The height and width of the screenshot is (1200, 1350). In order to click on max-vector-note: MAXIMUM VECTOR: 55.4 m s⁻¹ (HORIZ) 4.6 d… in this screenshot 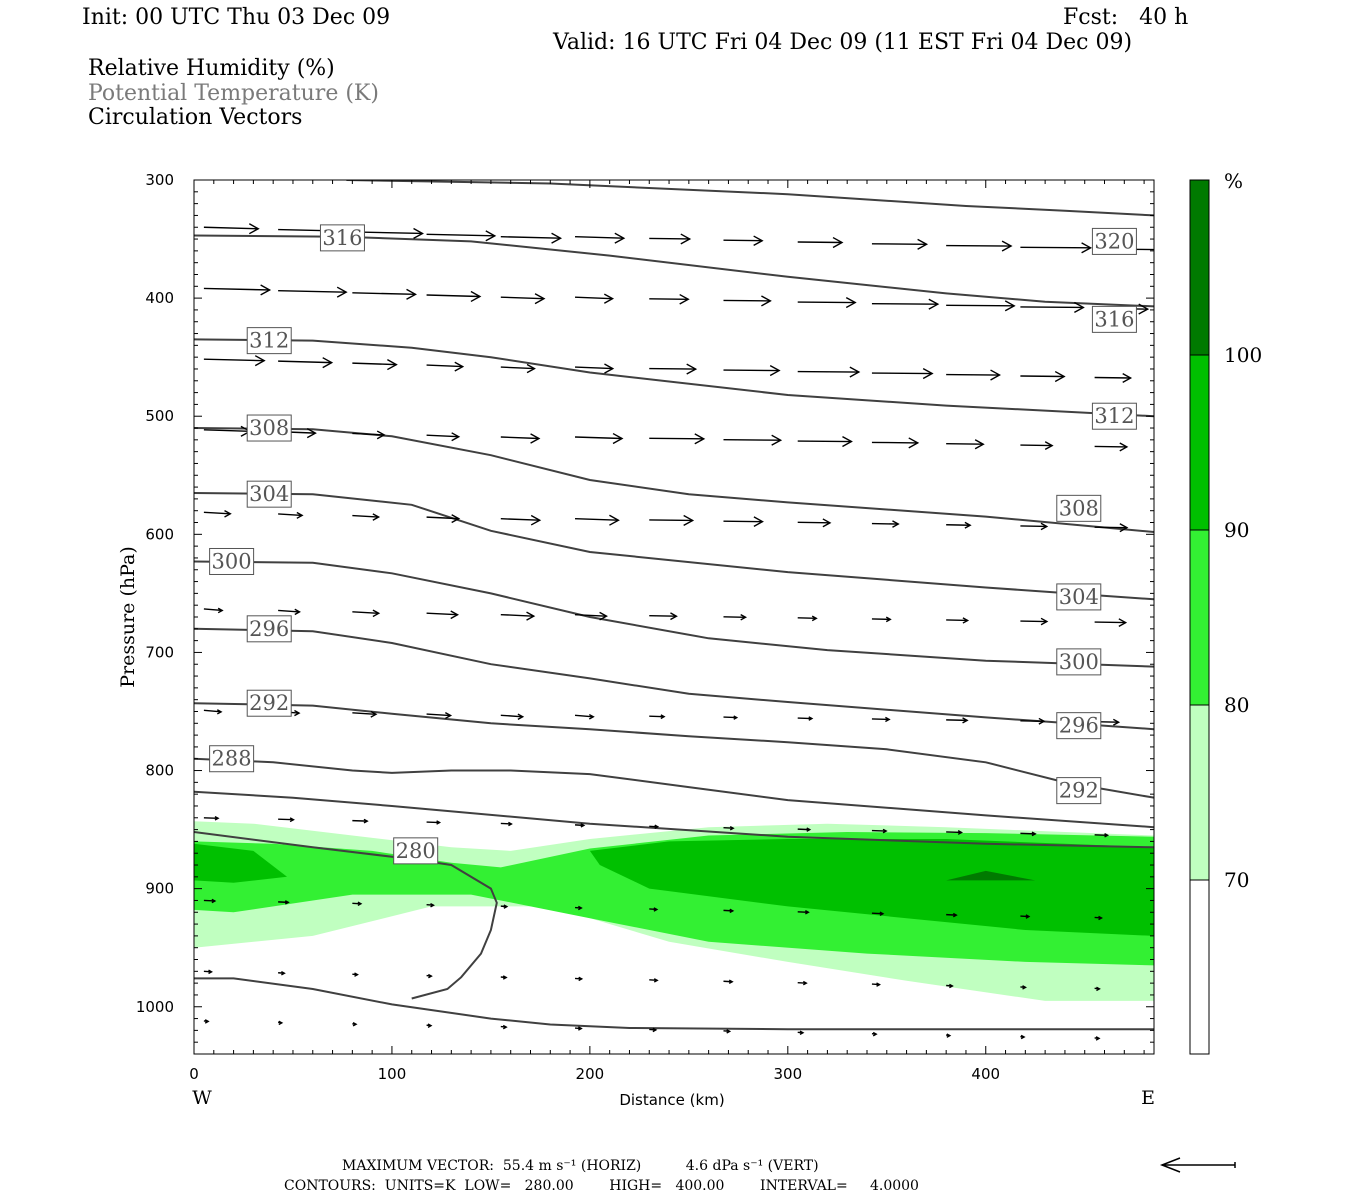, I will do `click(580, 1166)`.